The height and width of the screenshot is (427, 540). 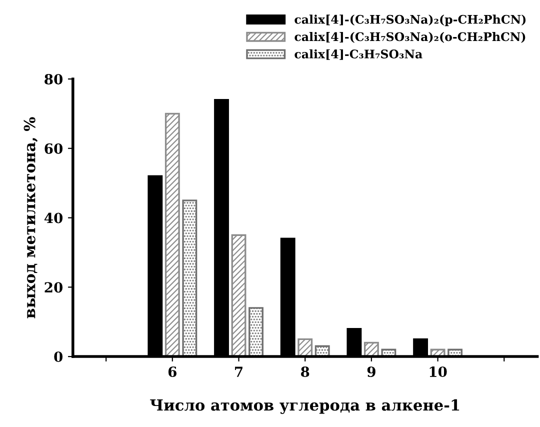 What do you see at coordinates (305, 406) in the screenshot?
I see `x-axis-title: Число атомов углерода в алкене-1` at bounding box center [305, 406].